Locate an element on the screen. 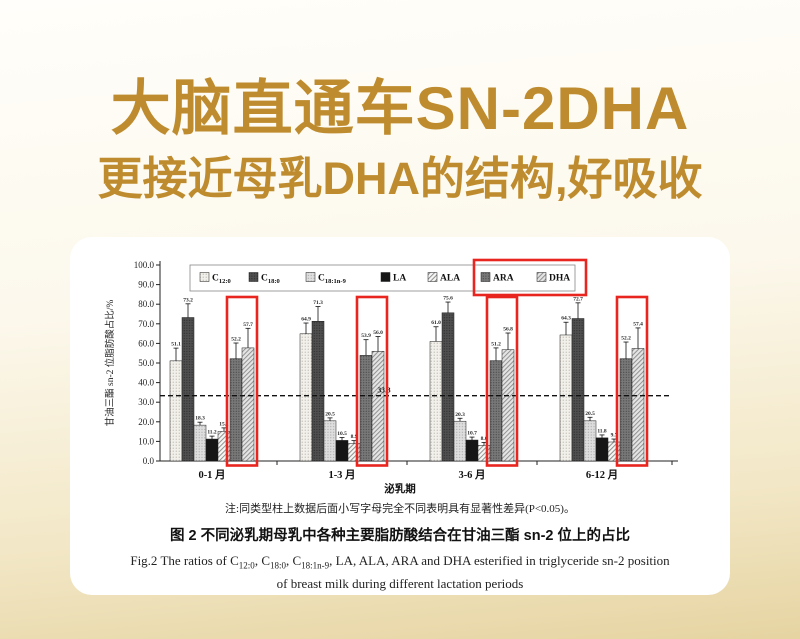  x-axis-tick-label: 3-6 月 is located at coordinates (471, 475).